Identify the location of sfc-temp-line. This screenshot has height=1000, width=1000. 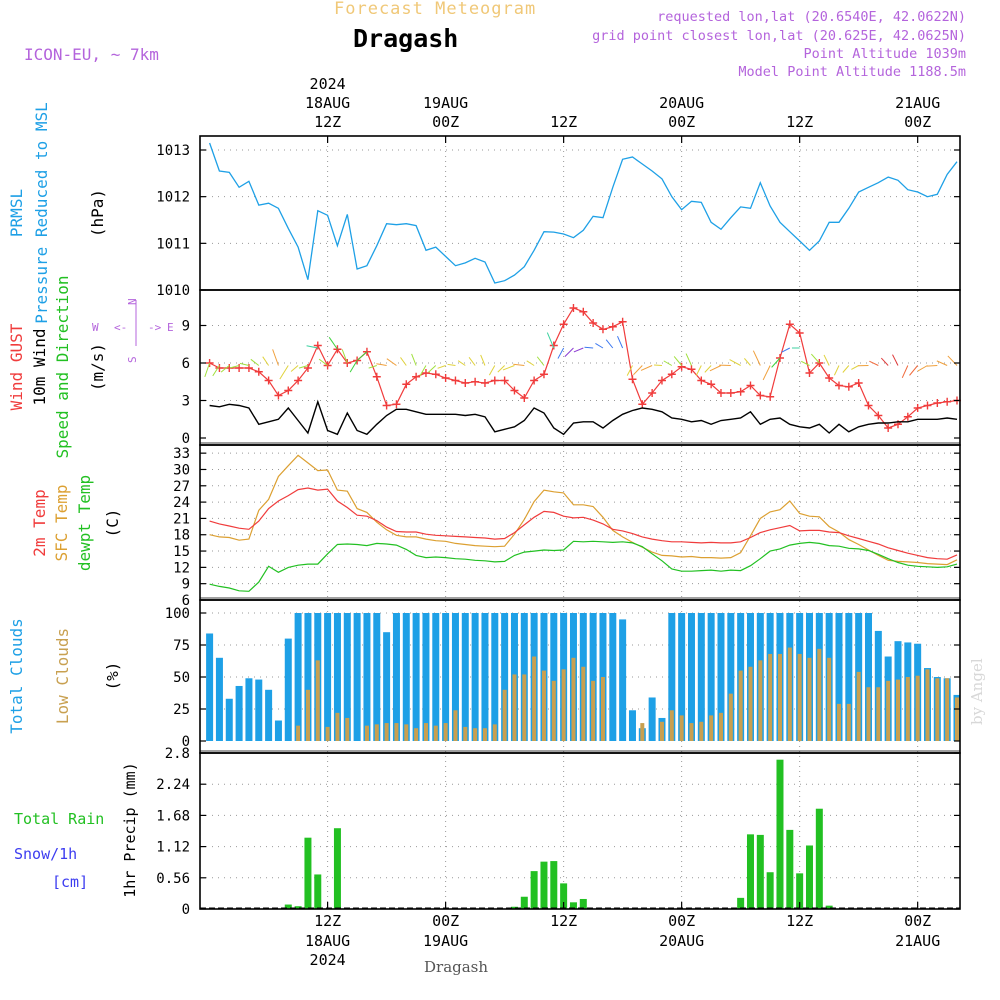
(583, 510).